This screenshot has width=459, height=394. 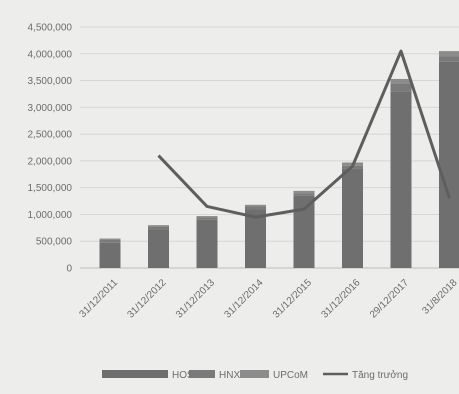 I want to click on y-tick-label: 2,000,000, so click(x=50, y=161).